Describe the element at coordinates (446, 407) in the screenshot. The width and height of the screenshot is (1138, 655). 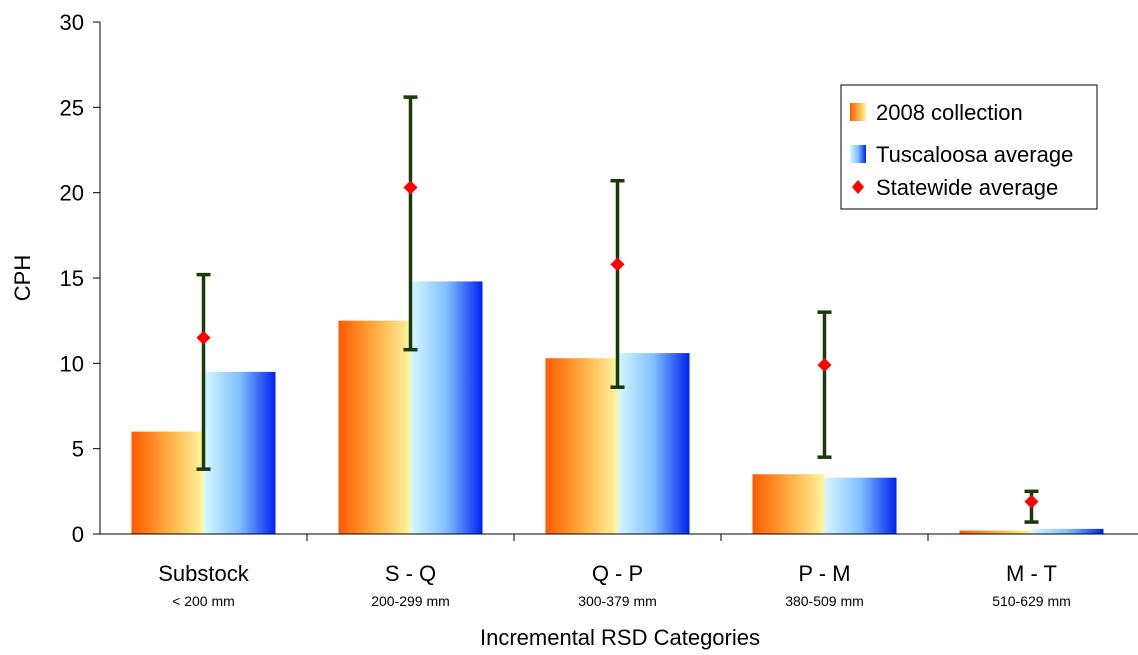
I see `bar-tuscaloosa-average-s-q` at that location.